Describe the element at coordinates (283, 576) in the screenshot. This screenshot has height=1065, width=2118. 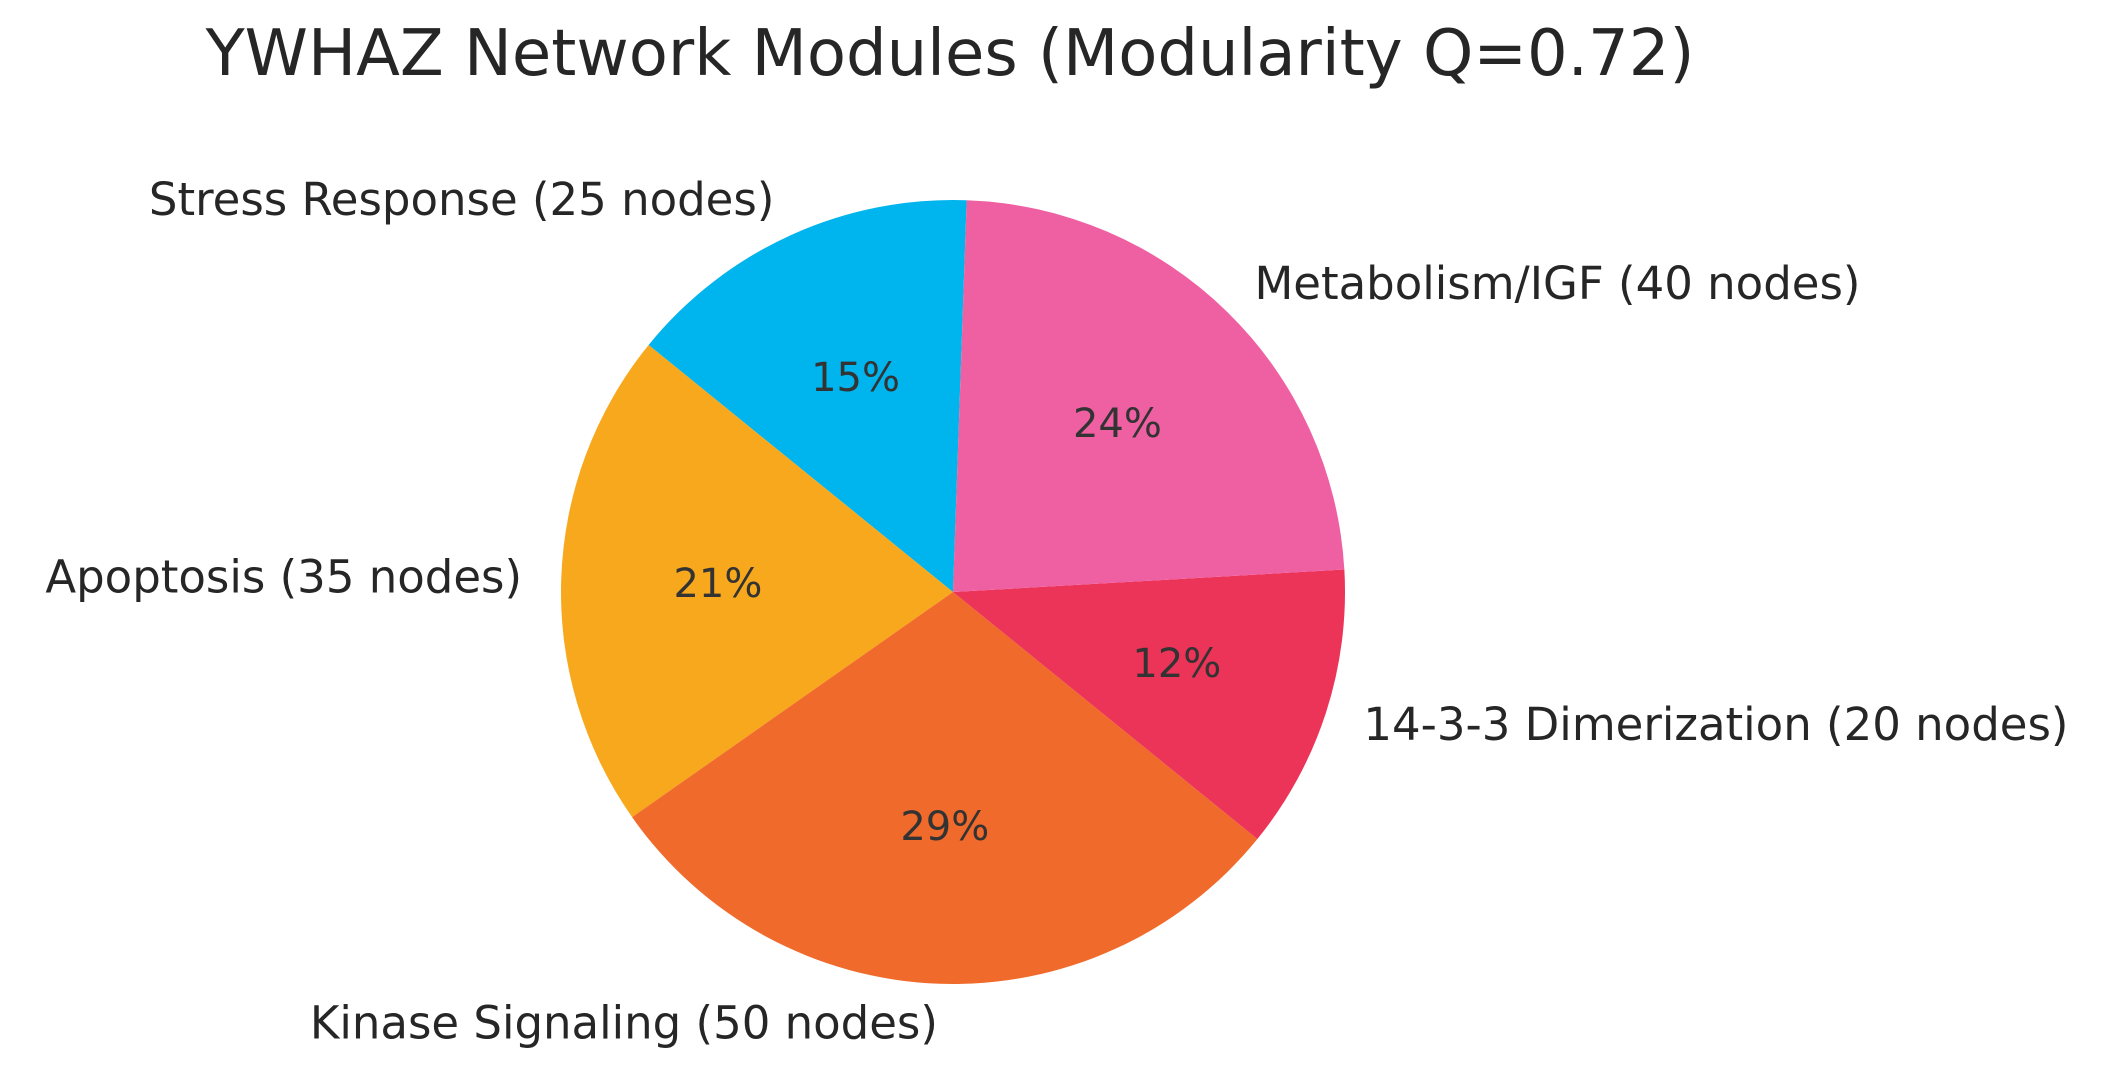
I see `slice-label-apoptosis: Apoptosis (35 nodes)` at that location.